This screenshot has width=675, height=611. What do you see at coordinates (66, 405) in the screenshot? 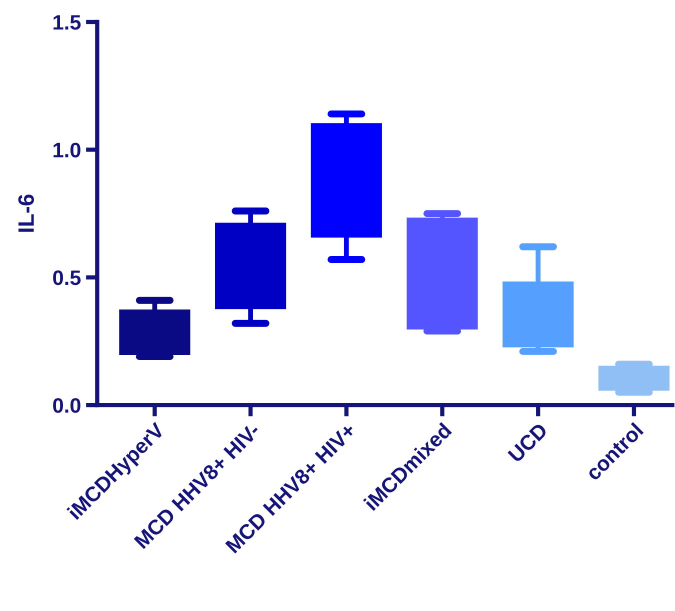
I see `y-tick-label: 0.0` at bounding box center [66, 405].